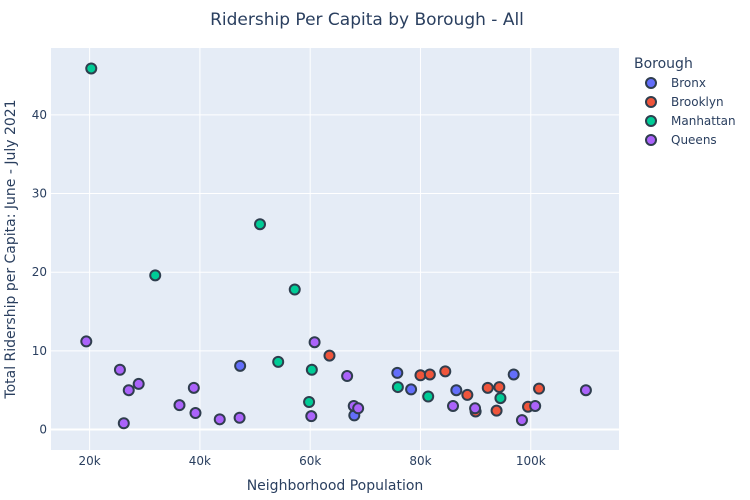 Image resolution: width=750 pixels, height=500 pixels. What do you see at coordinates (310, 461) in the screenshot?
I see `x-tick-label: 60k` at bounding box center [310, 461].